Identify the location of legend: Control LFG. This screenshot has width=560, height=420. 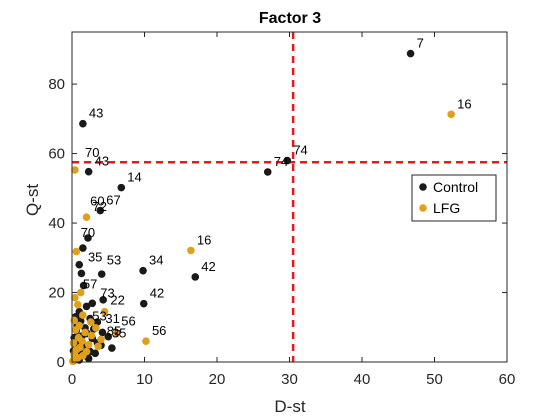
(454, 198).